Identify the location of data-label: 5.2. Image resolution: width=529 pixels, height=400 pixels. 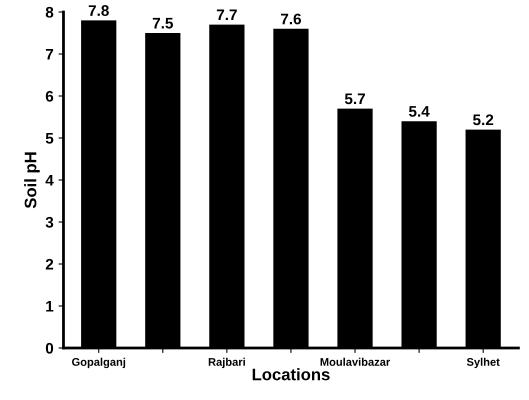
(483, 120).